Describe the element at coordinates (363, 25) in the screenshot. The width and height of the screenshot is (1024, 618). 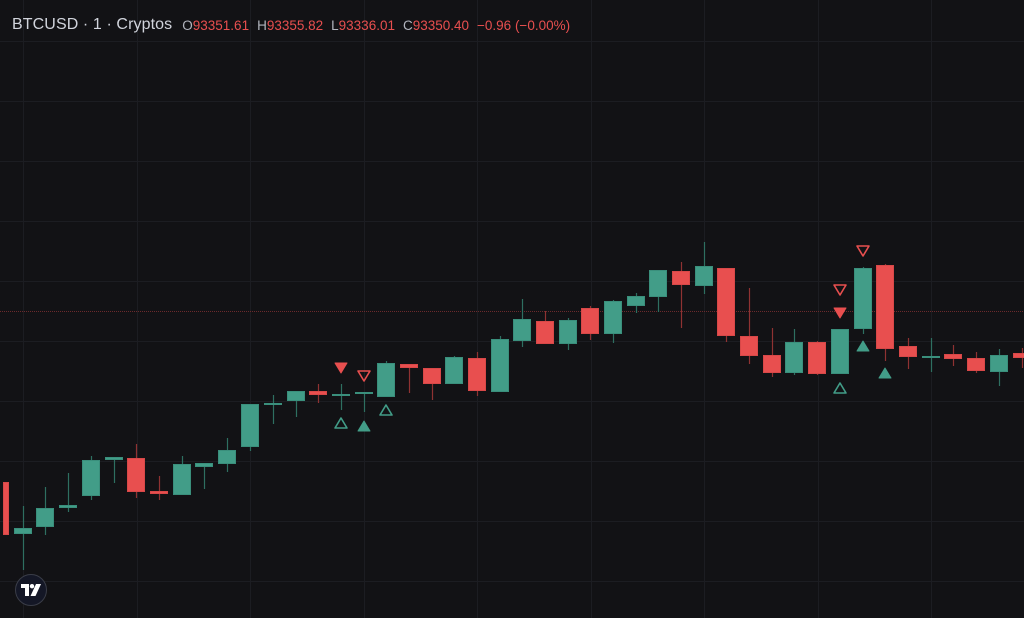
I see `ohlc-low: L93336.01` at that location.